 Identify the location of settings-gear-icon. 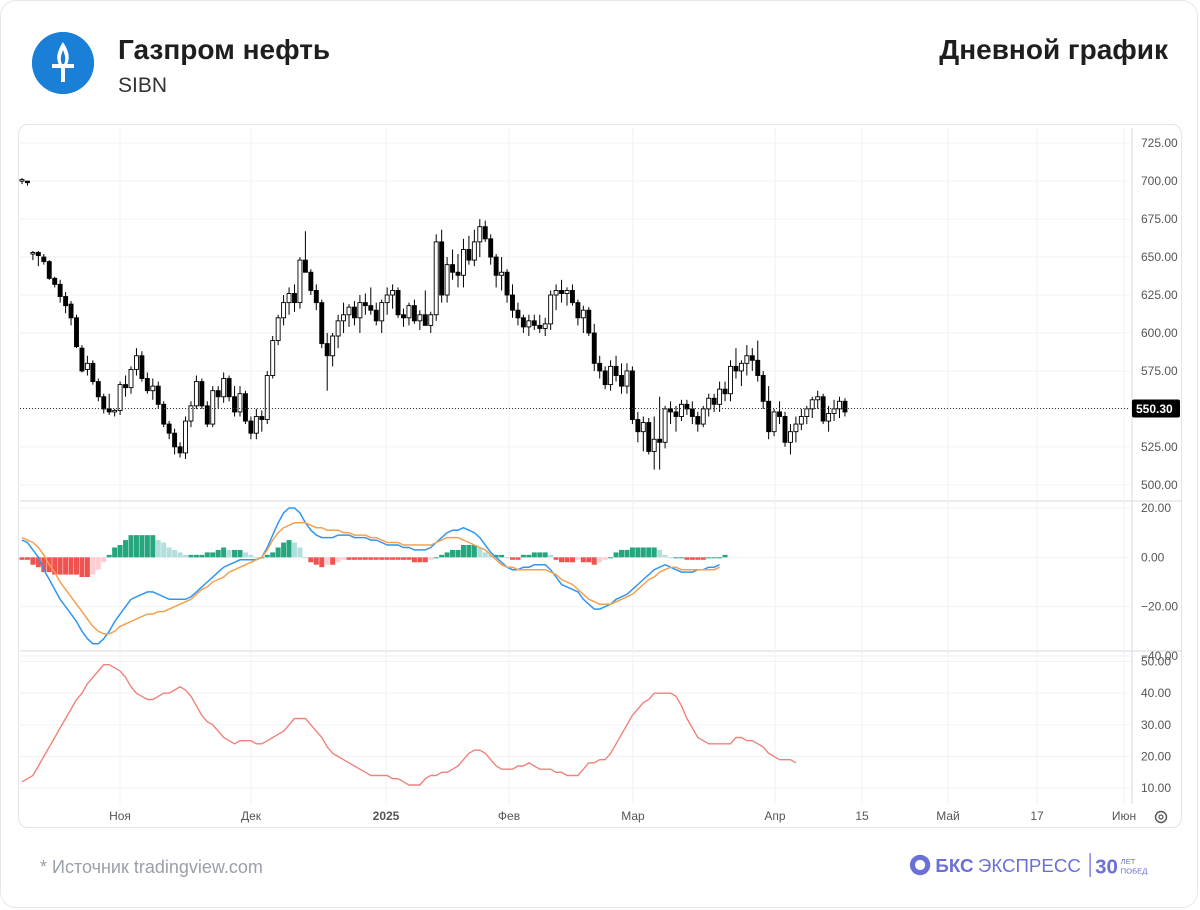
(1161, 817).